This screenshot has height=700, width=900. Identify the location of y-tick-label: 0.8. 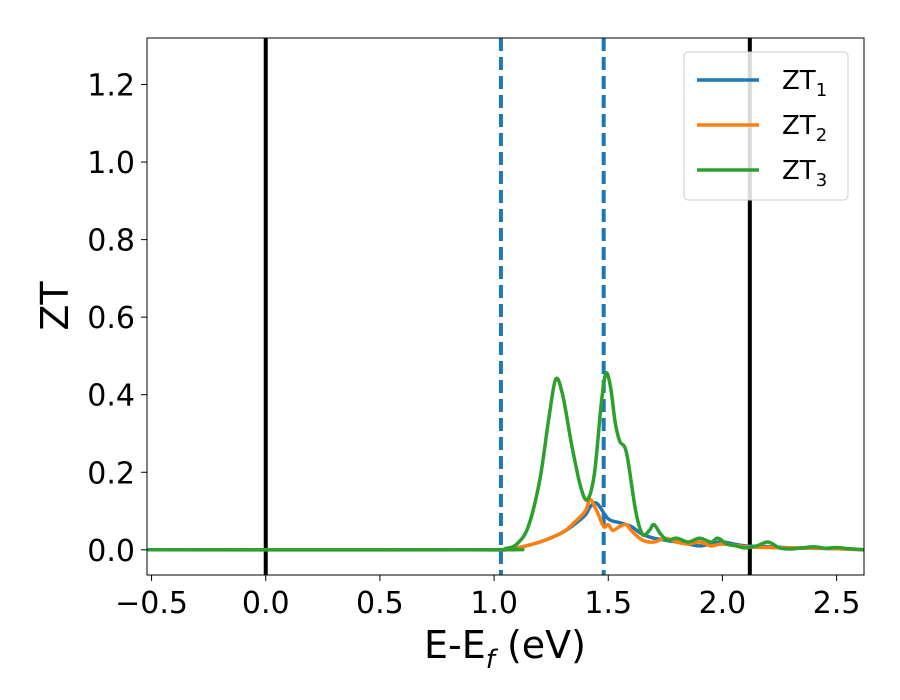
(111, 241).